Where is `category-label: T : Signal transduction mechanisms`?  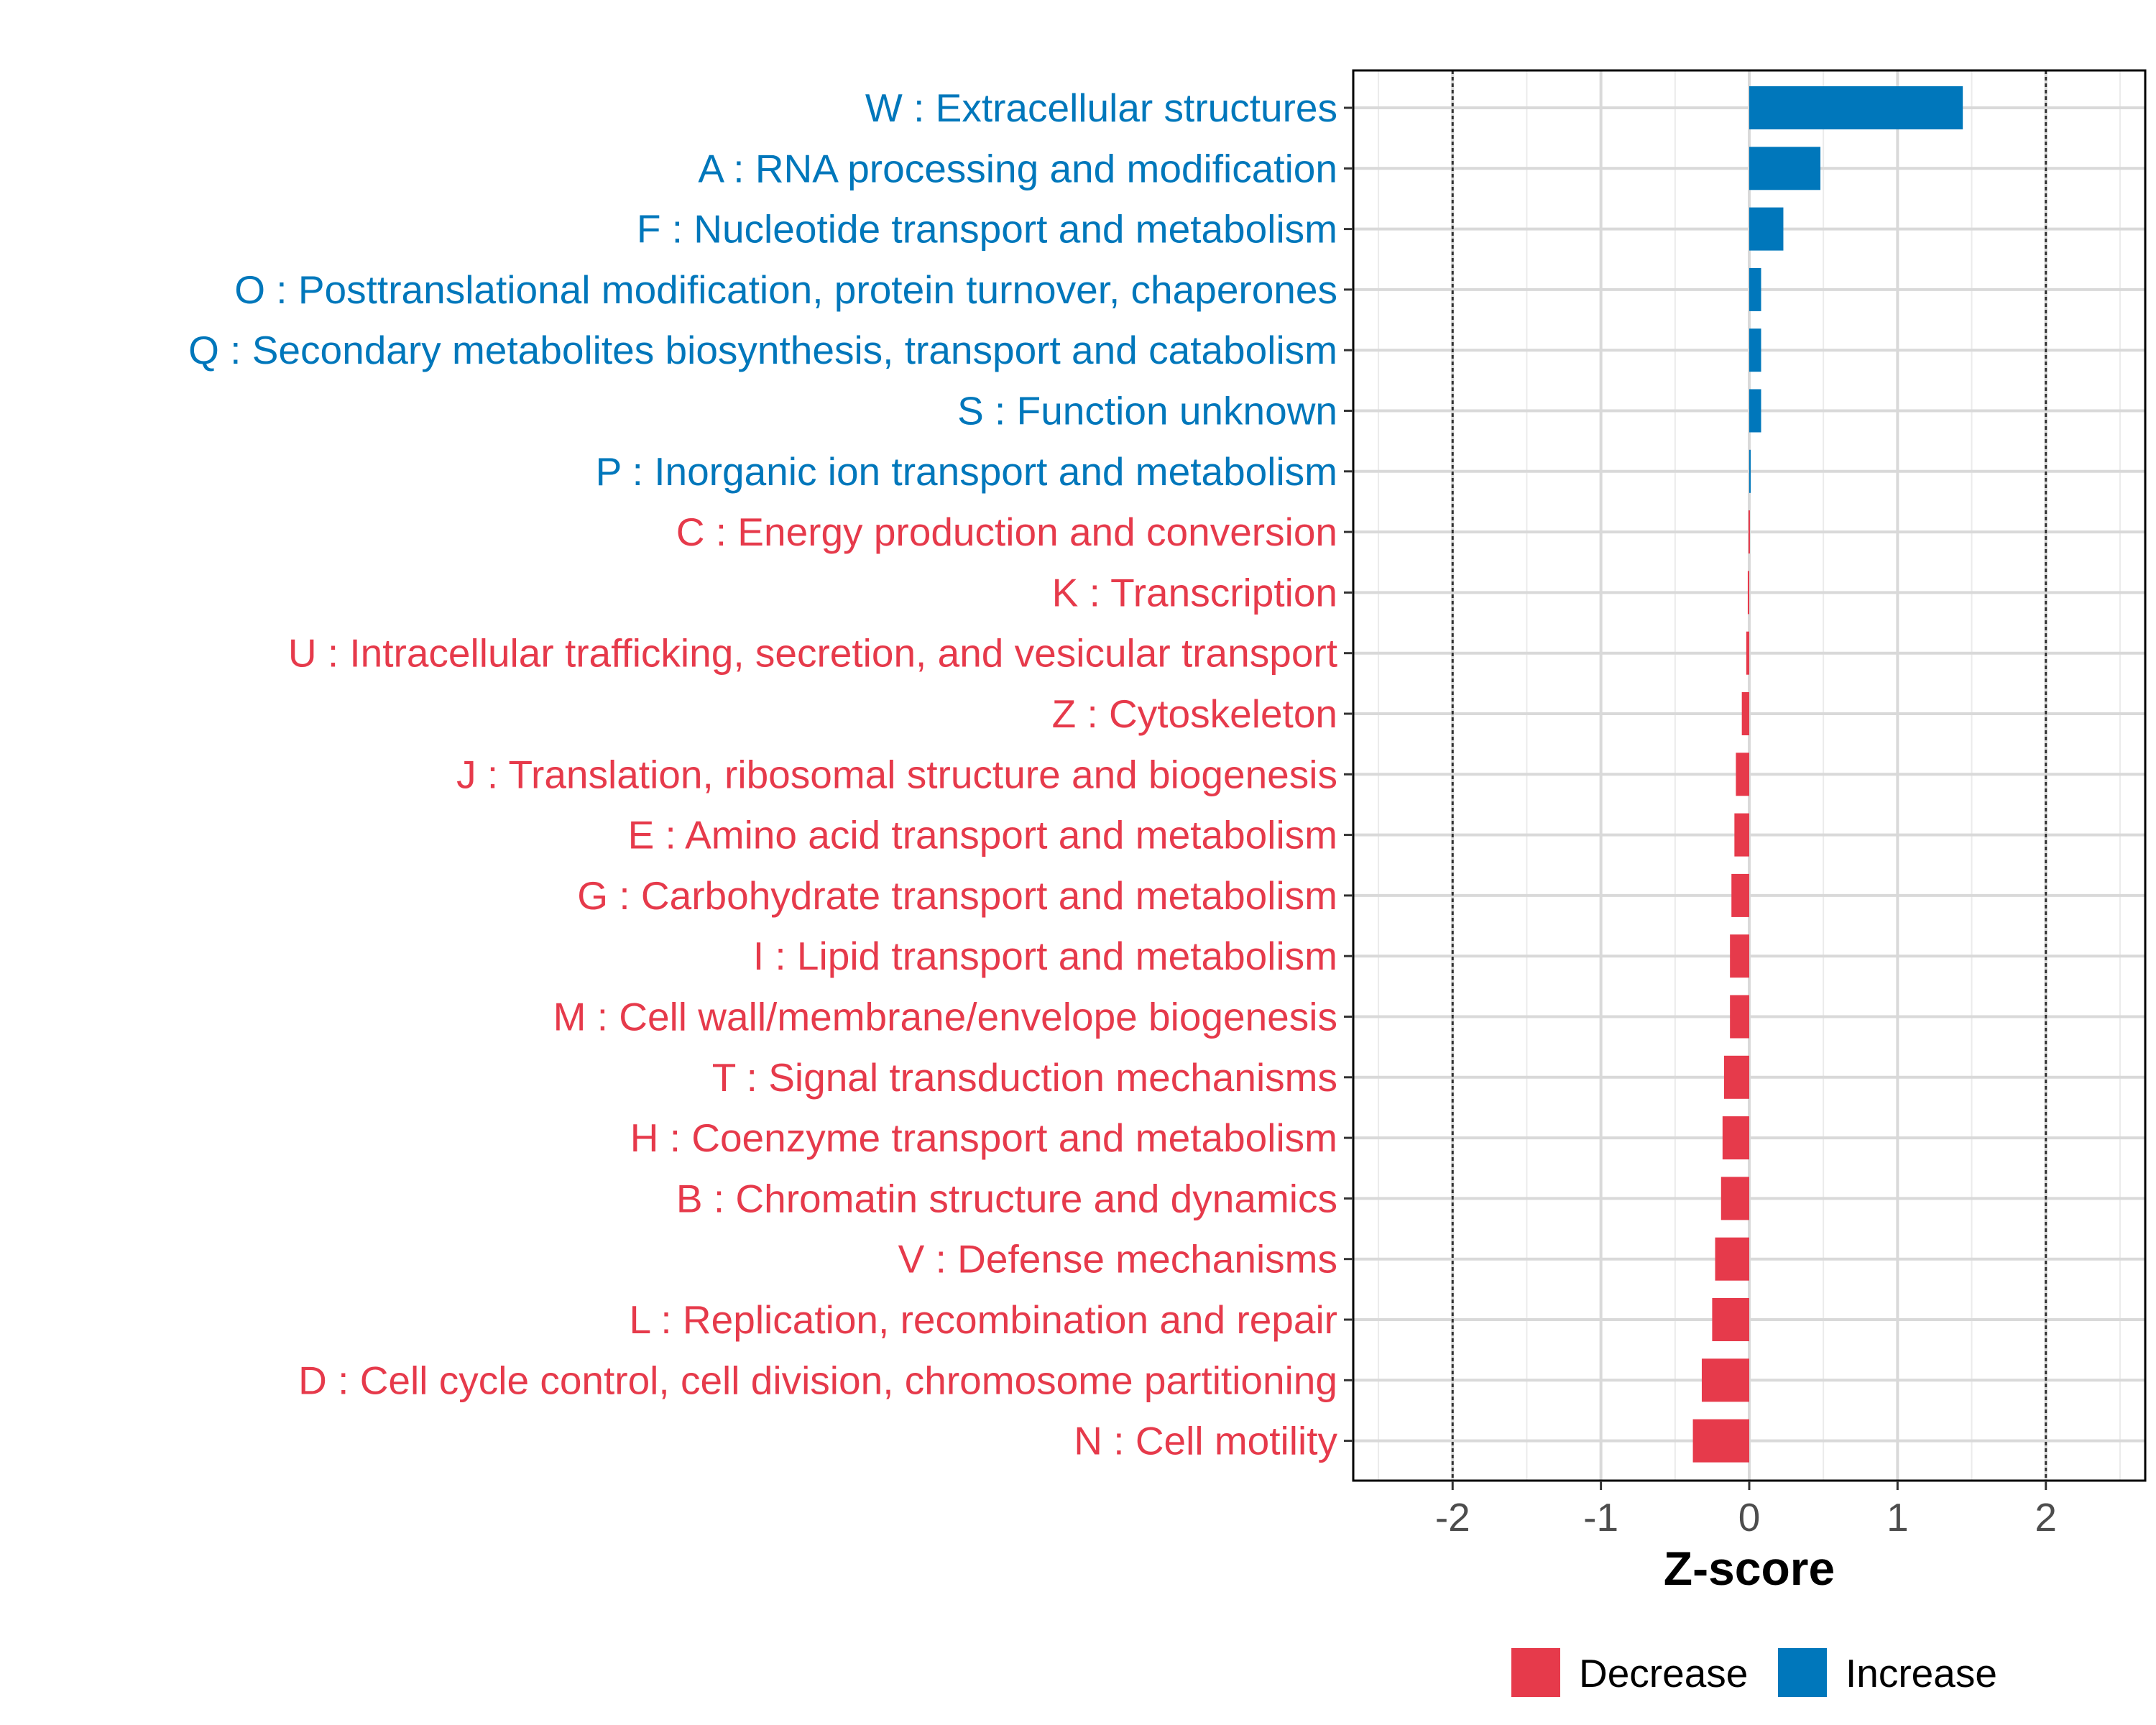
category-label: T : Signal transduction mechanisms is located at coordinates (1024, 1077).